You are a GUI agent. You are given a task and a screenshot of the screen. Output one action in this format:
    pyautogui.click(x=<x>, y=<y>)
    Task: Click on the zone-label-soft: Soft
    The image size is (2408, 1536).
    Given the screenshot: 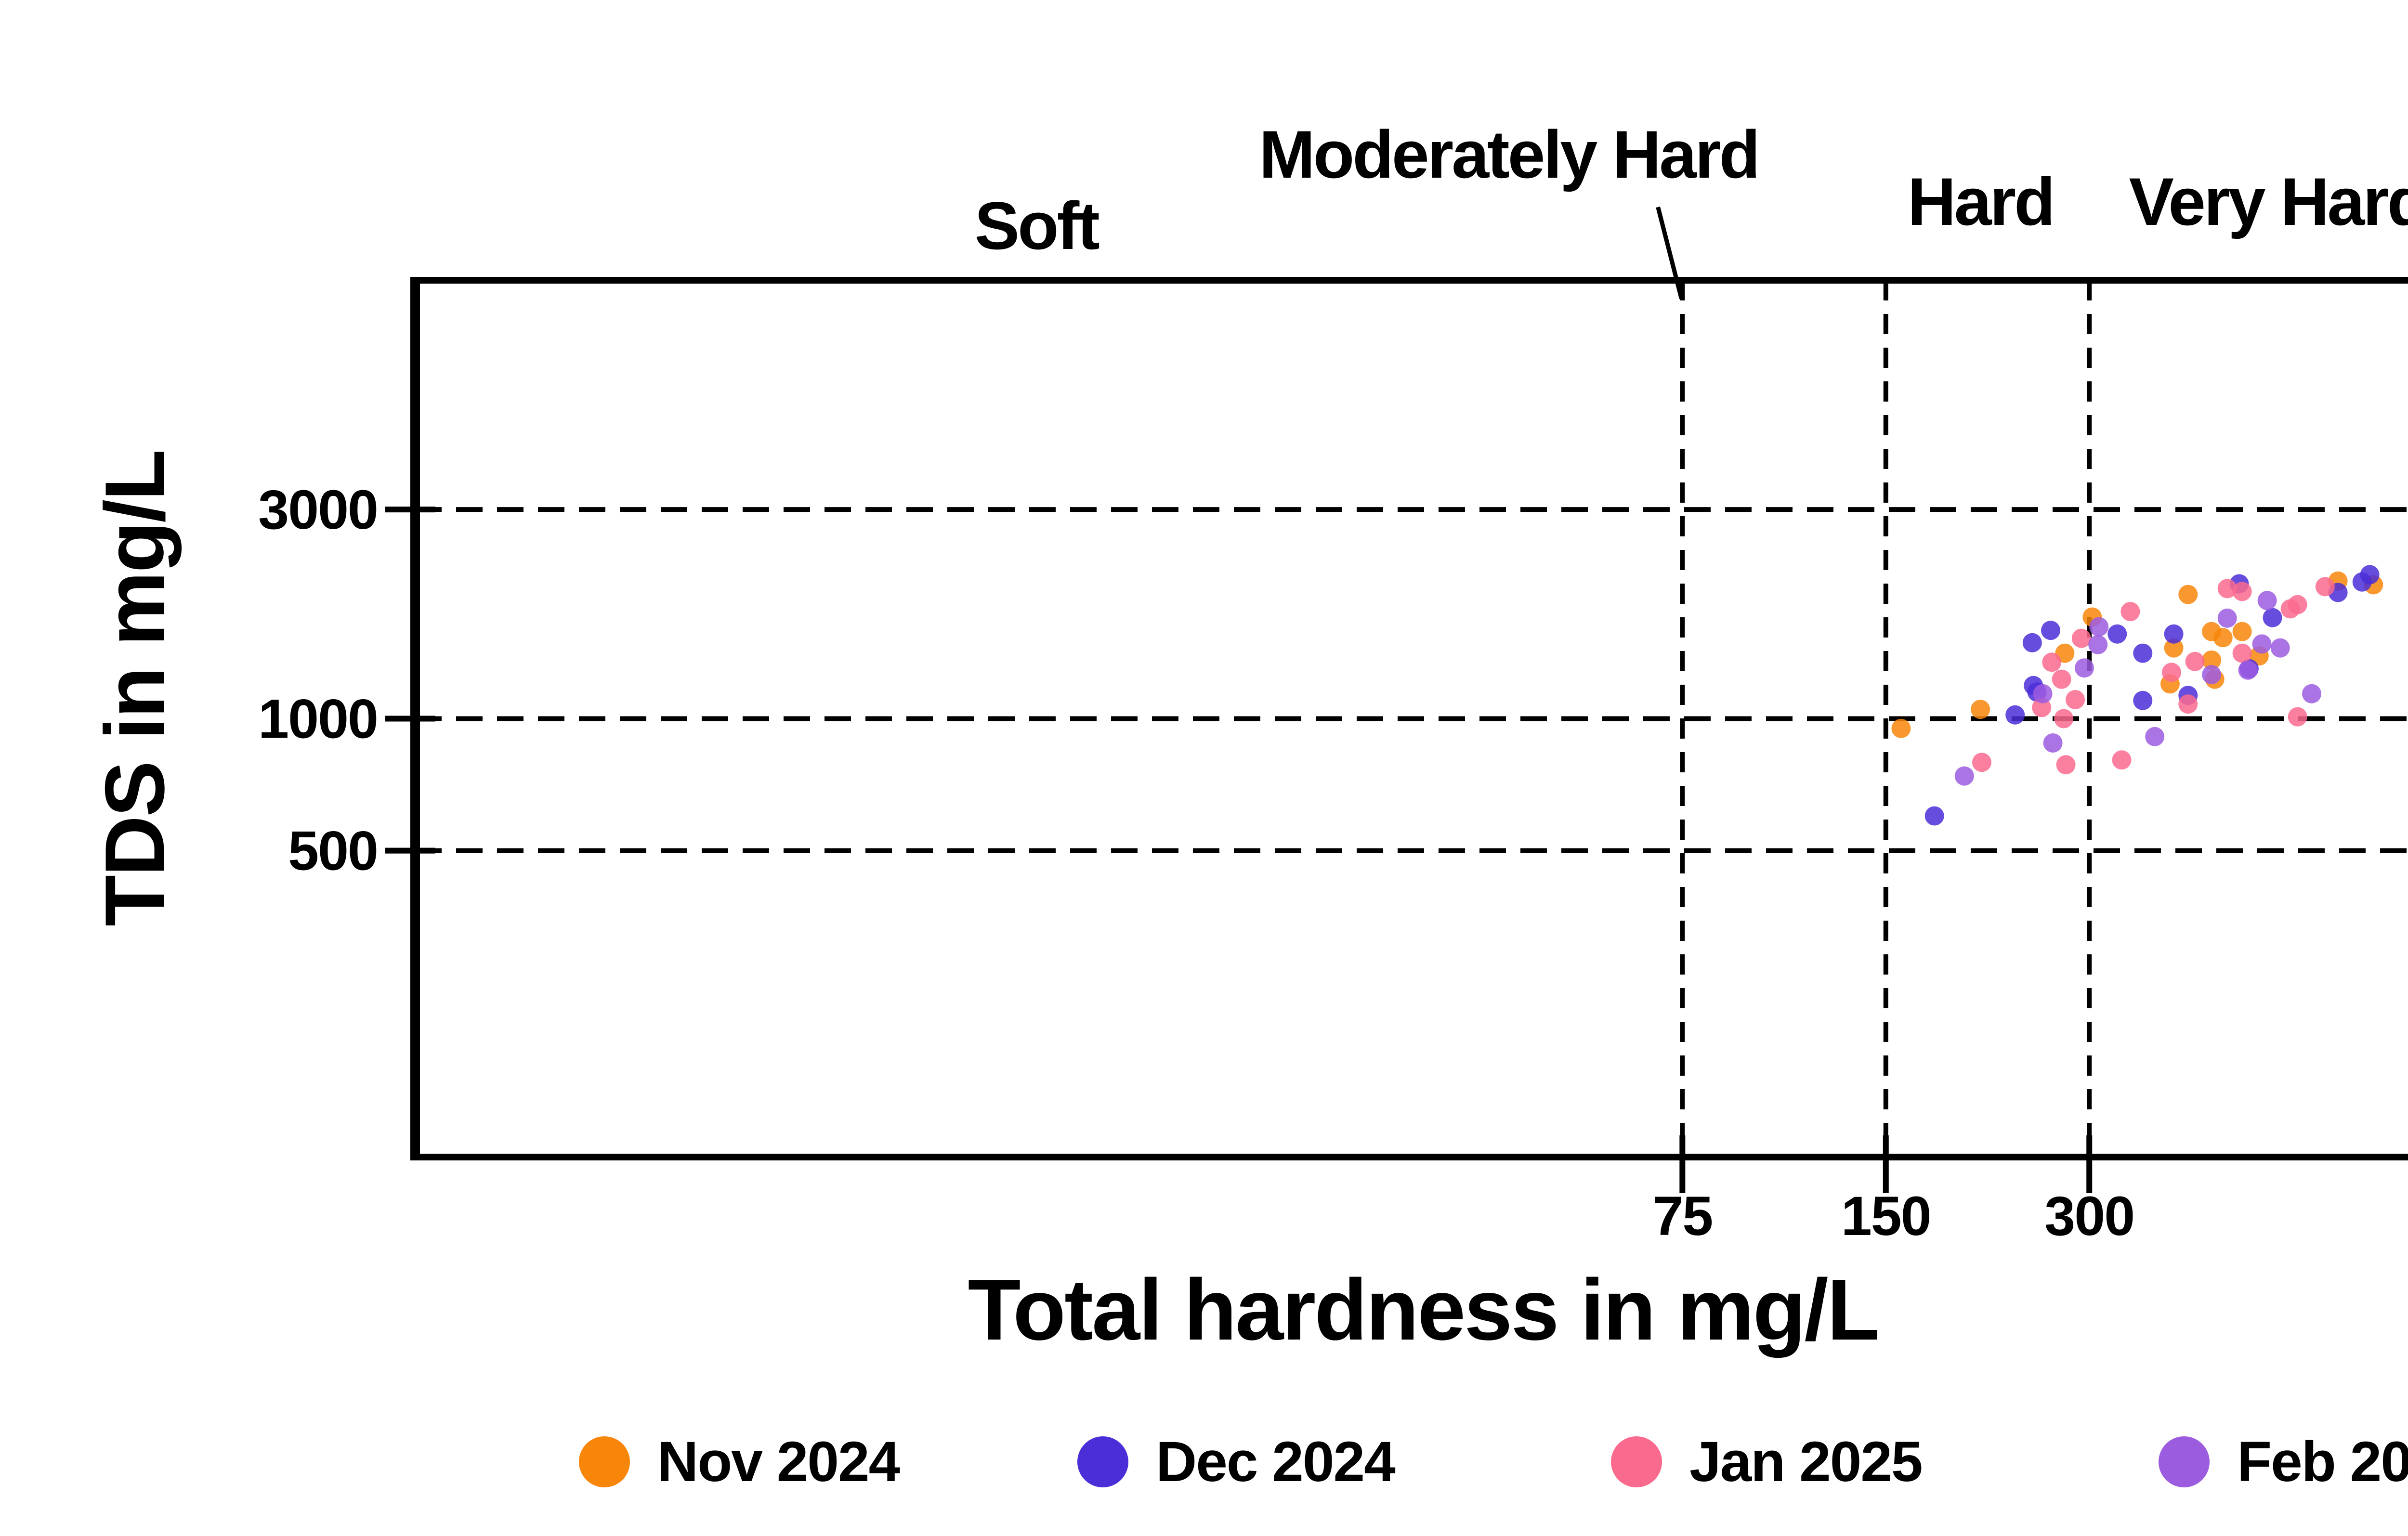 What is the action you would take?
    pyautogui.click(x=1037, y=225)
    